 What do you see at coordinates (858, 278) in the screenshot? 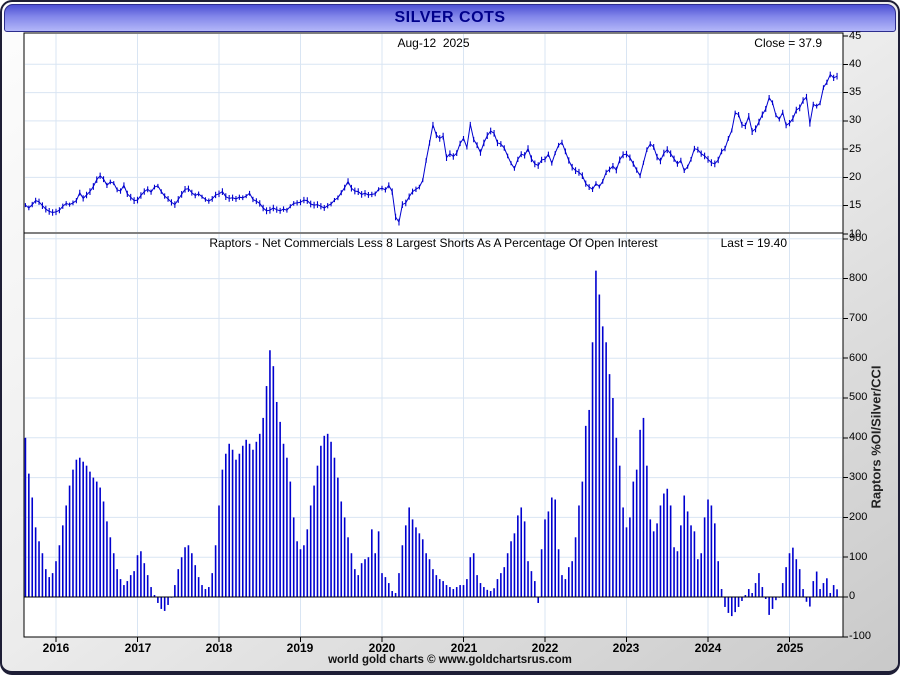
I see `raptors-axis-tick: 800` at bounding box center [858, 278].